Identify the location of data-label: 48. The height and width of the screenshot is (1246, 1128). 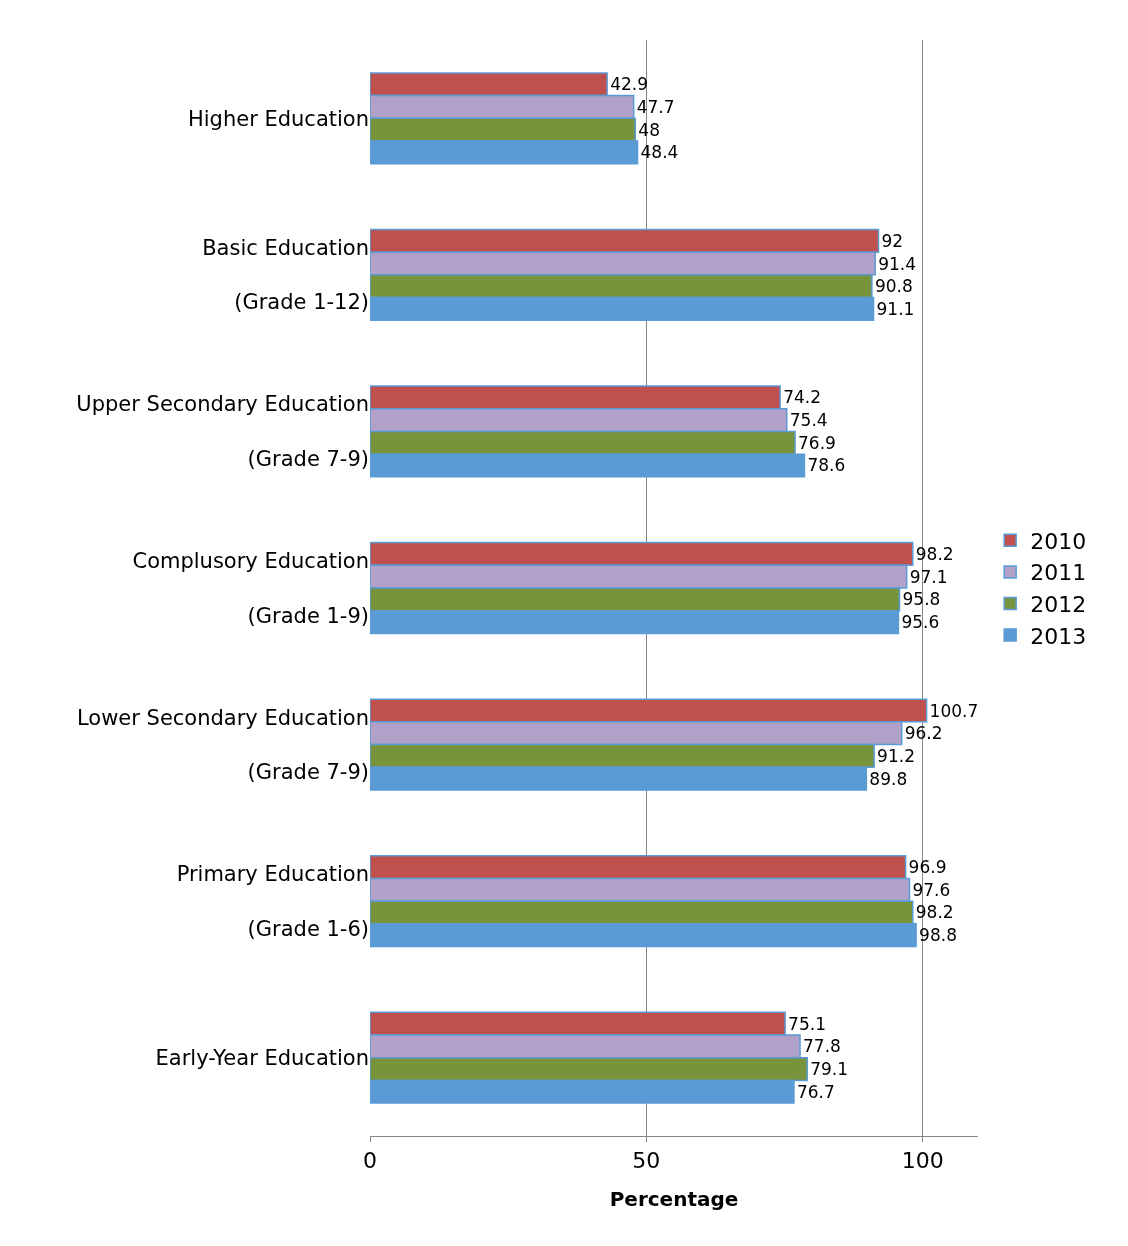
(649, 129).